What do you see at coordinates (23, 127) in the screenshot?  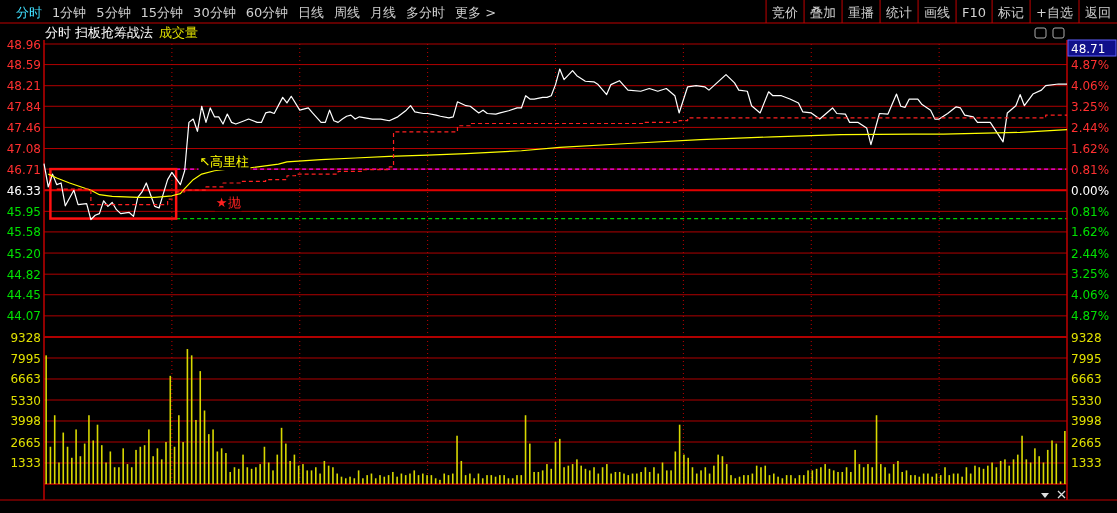 I see `y-tick-label: 47.46` at bounding box center [23, 127].